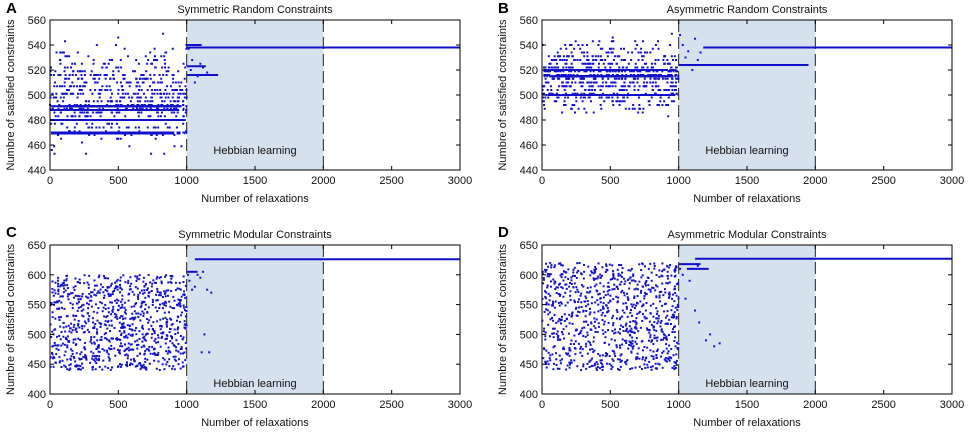 The width and height of the screenshot is (970, 433). I want to click on y-tick-label: 650, so click(37, 246).